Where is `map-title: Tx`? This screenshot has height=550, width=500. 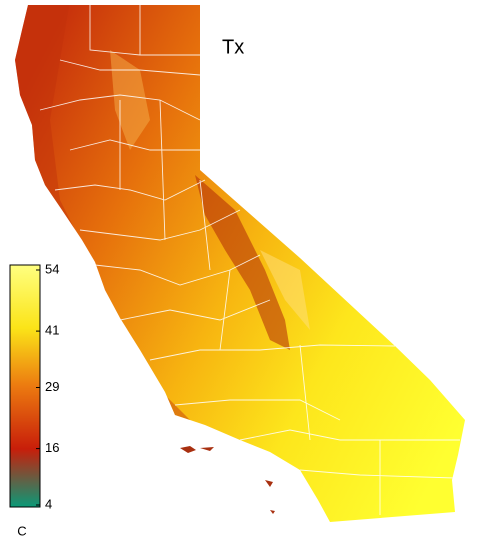
map-title: Tx is located at coordinates (233, 47).